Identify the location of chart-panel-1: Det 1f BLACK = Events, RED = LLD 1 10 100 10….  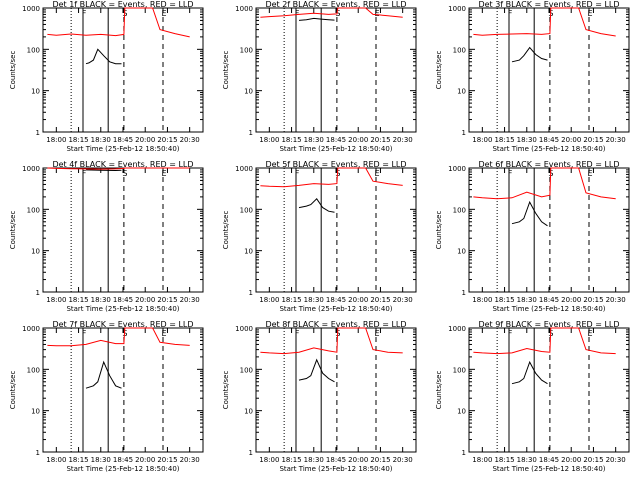
(106, 76).